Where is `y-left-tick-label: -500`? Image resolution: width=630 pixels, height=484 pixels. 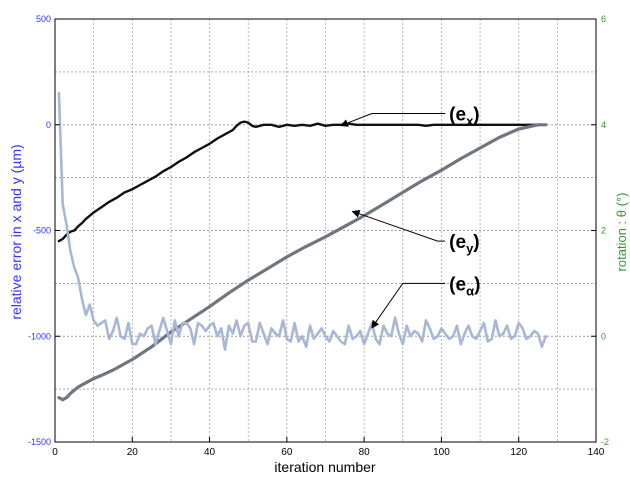 y-left-tick-label: -500 is located at coordinates (42, 231).